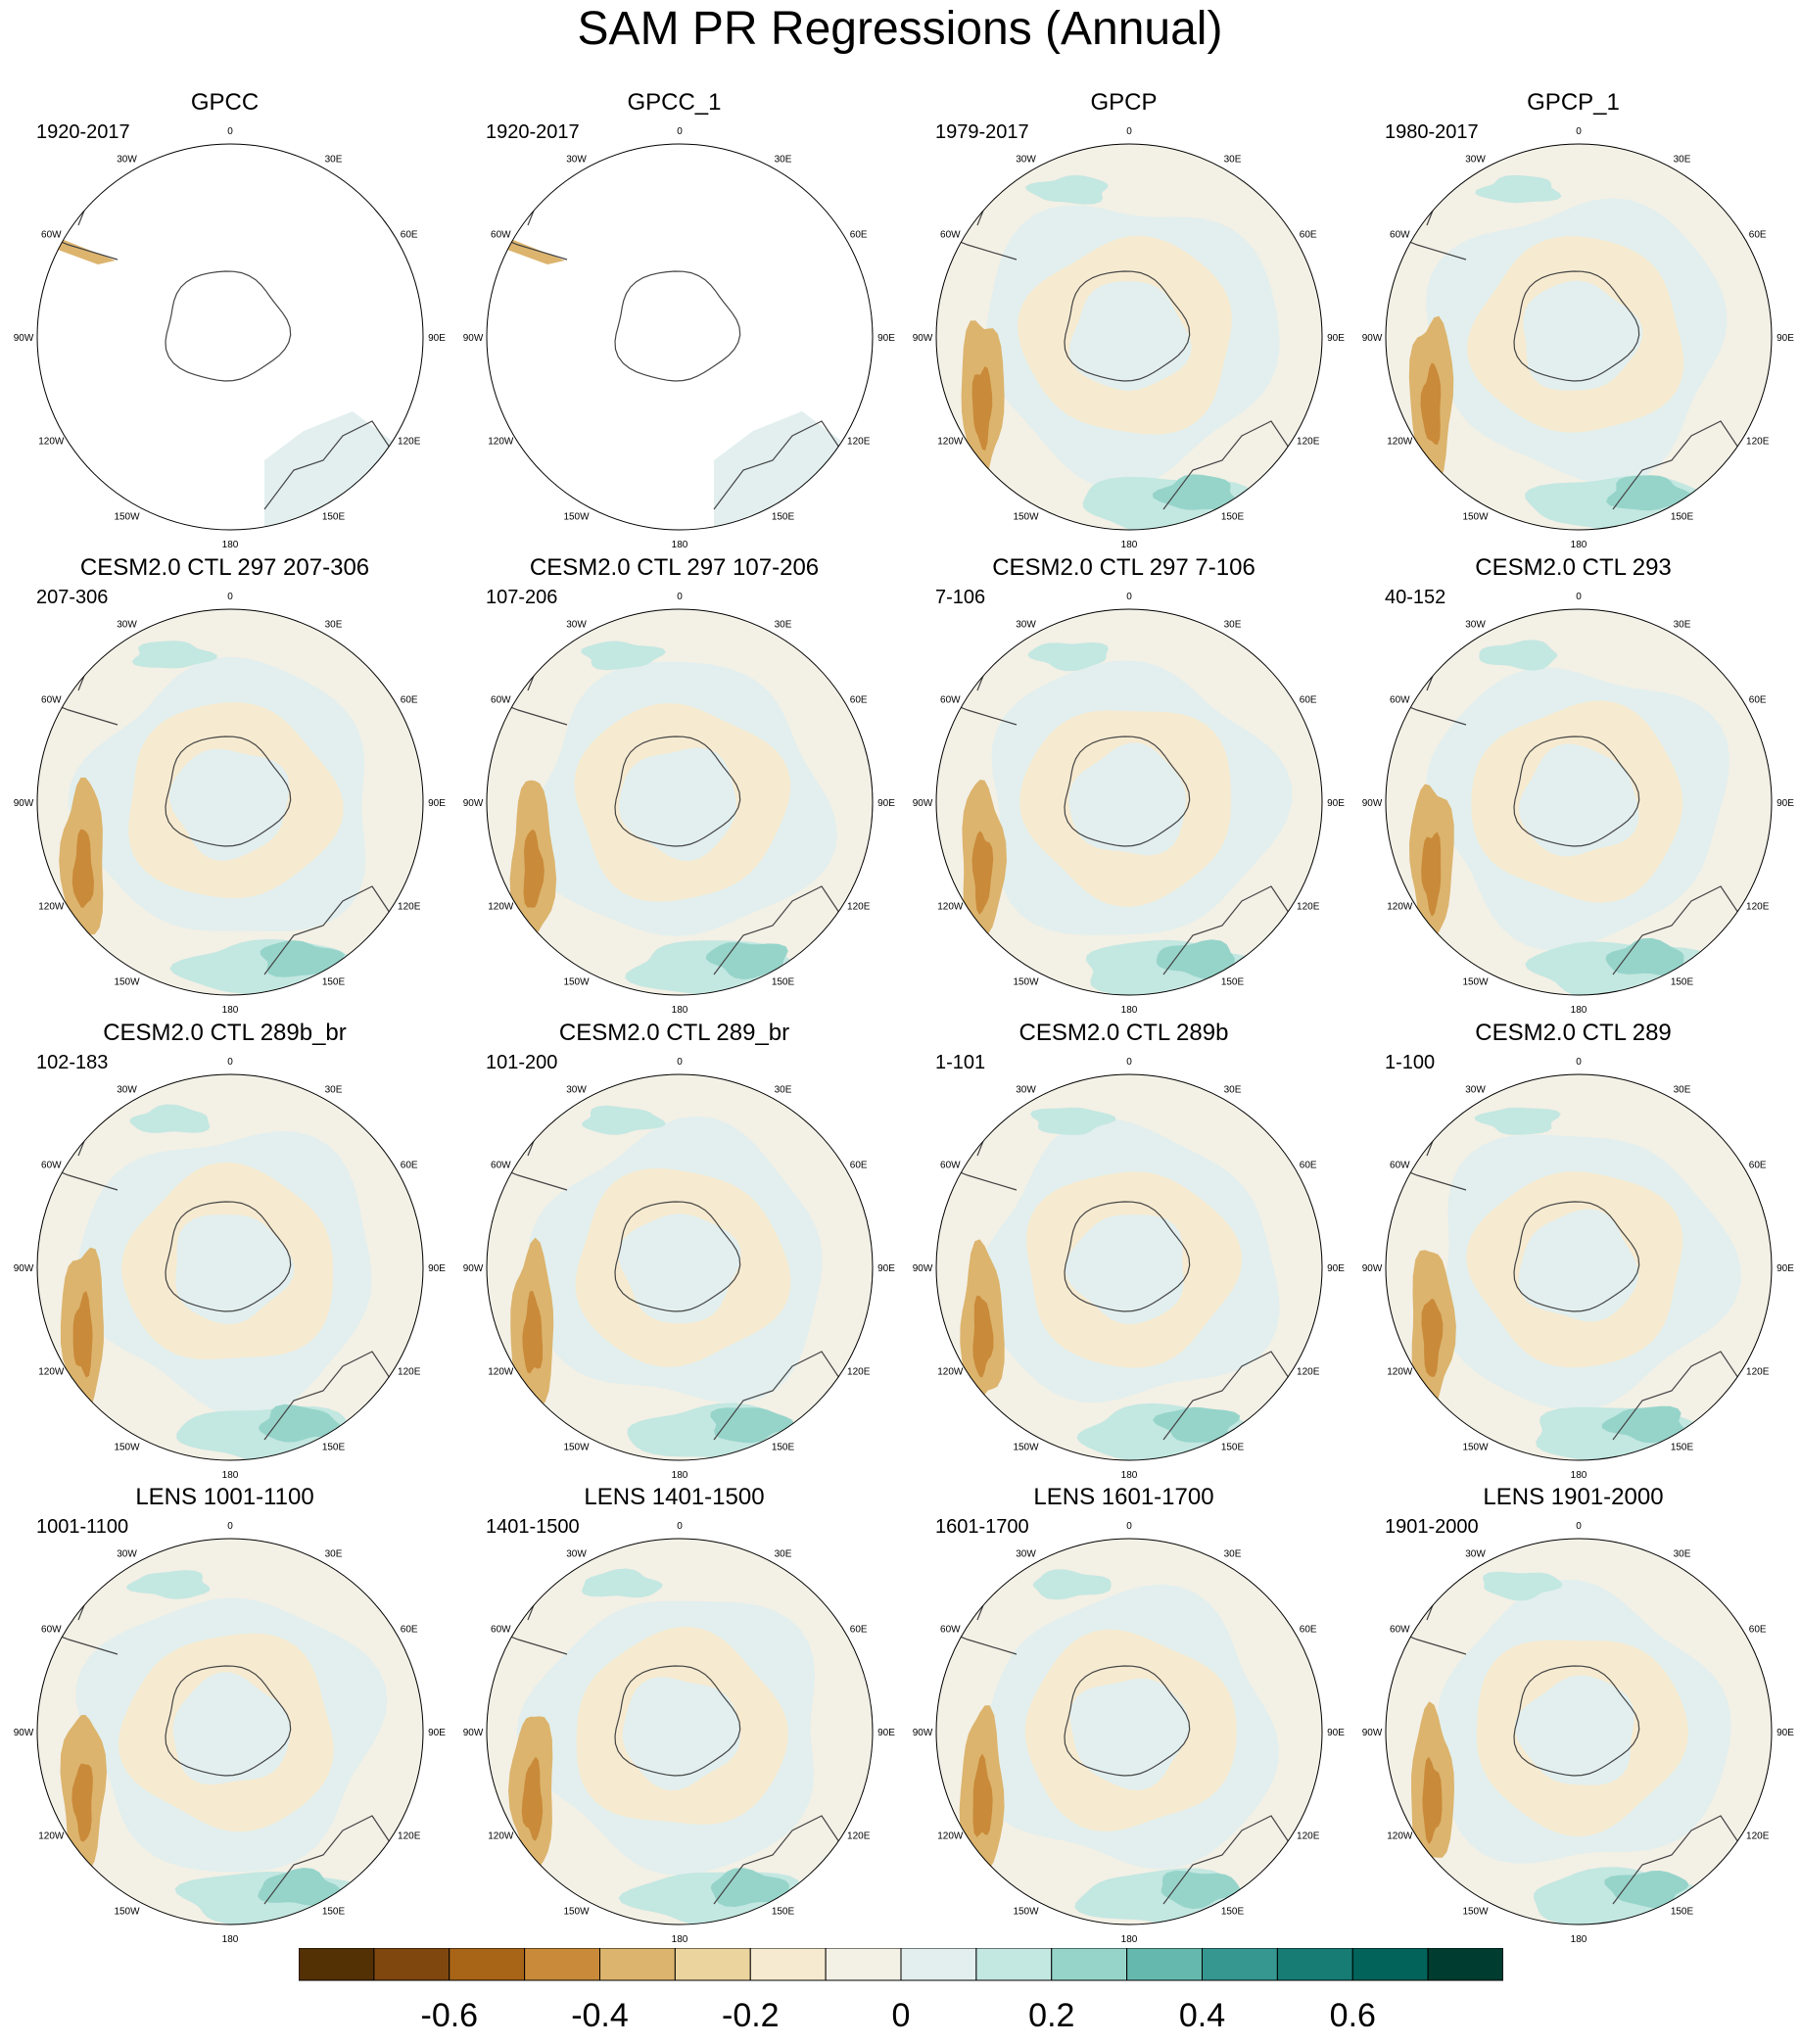 This screenshot has height=2044, width=1800. I want to click on panel-title: CESM2.0 CTL 289_br, so click(674, 1033).